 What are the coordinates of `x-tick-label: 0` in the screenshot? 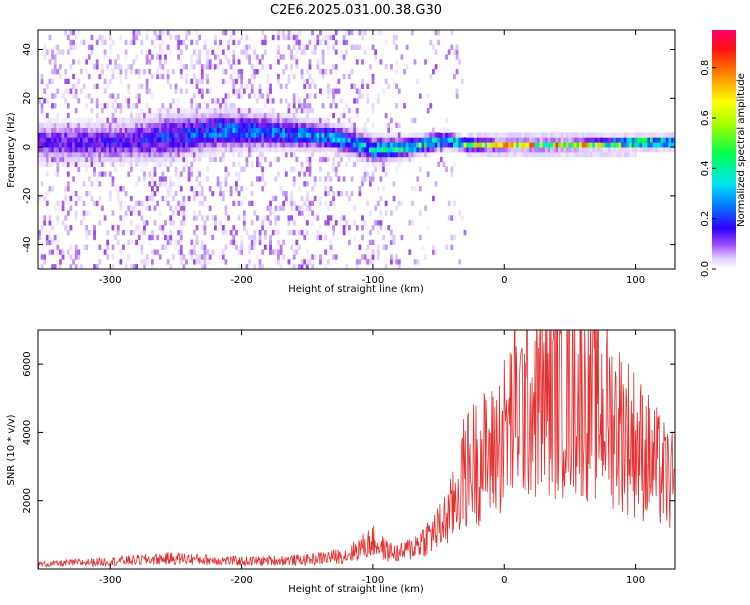 It's located at (504, 280).